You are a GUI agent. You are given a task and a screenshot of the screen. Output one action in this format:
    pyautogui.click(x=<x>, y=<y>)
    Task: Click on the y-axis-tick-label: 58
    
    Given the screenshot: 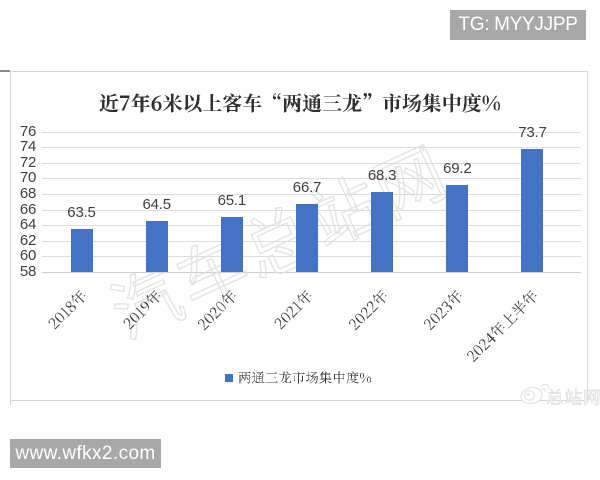 What is the action you would take?
    pyautogui.click(x=27, y=271)
    